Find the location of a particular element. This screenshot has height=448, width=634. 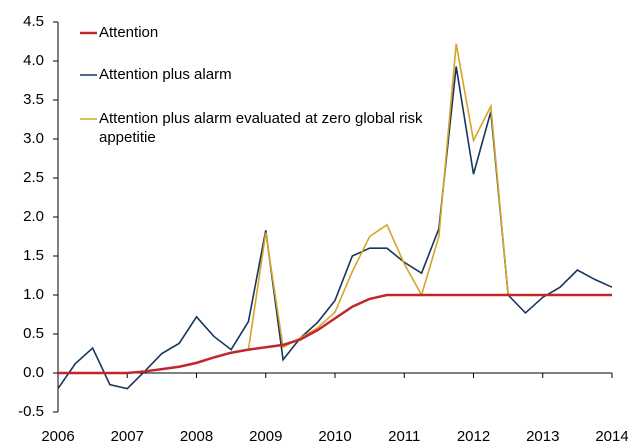

y-tick-label: 2.5 is located at coordinates (33, 177).